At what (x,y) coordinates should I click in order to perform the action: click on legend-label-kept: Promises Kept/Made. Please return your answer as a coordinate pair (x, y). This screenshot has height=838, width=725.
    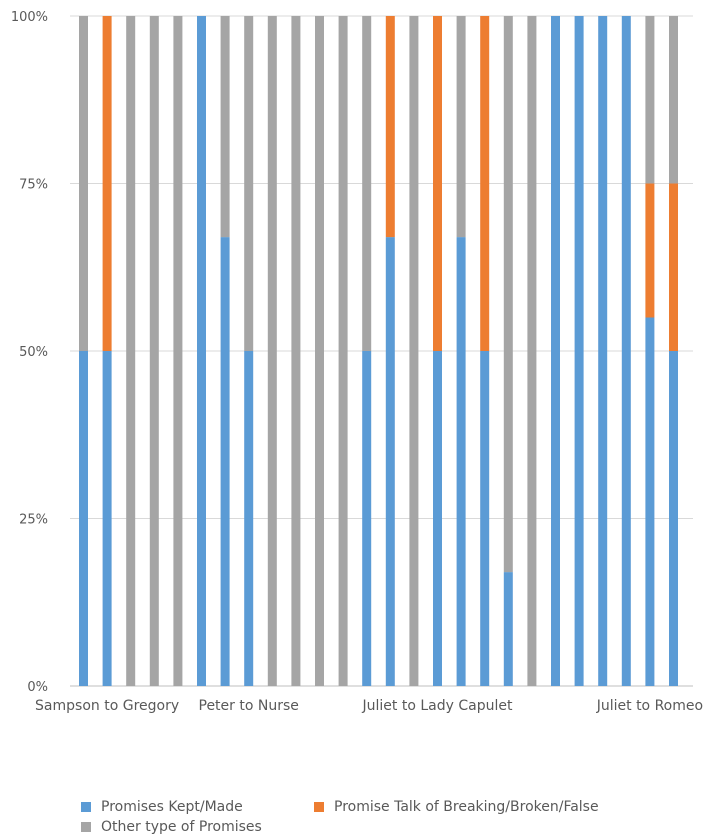
    Looking at the image, I should click on (172, 807).